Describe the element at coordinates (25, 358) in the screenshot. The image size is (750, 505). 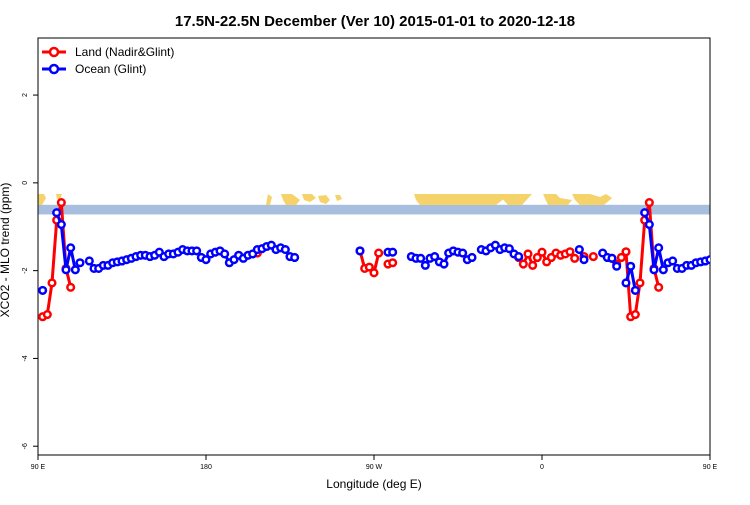
I see `y-tick-label: -4` at that location.